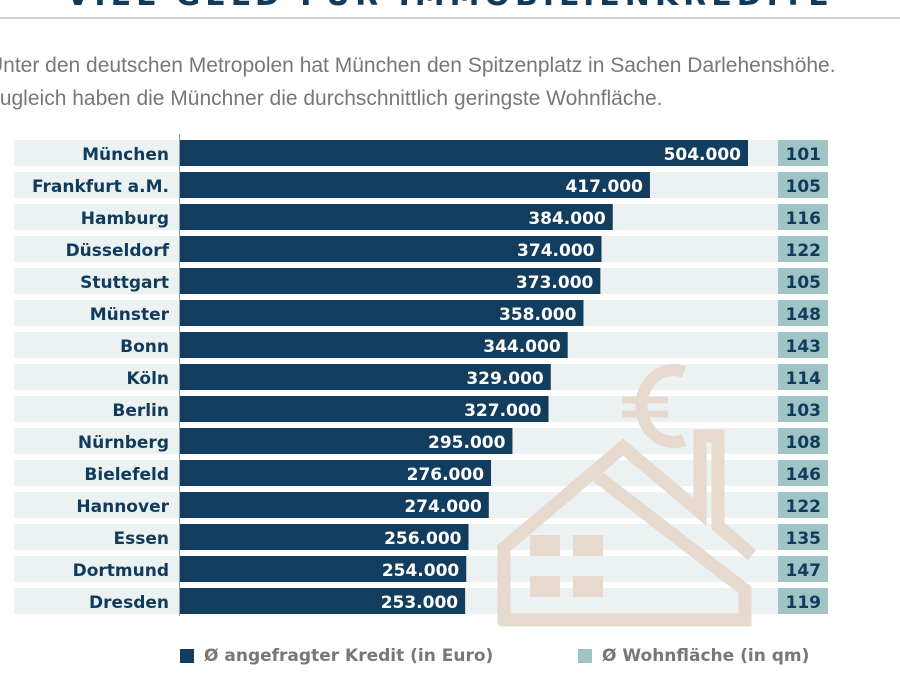 Image resolution: width=900 pixels, height=680 pixels. What do you see at coordinates (450, 18) in the screenshot?
I see `title-divider` at bounding box center [450, 18].